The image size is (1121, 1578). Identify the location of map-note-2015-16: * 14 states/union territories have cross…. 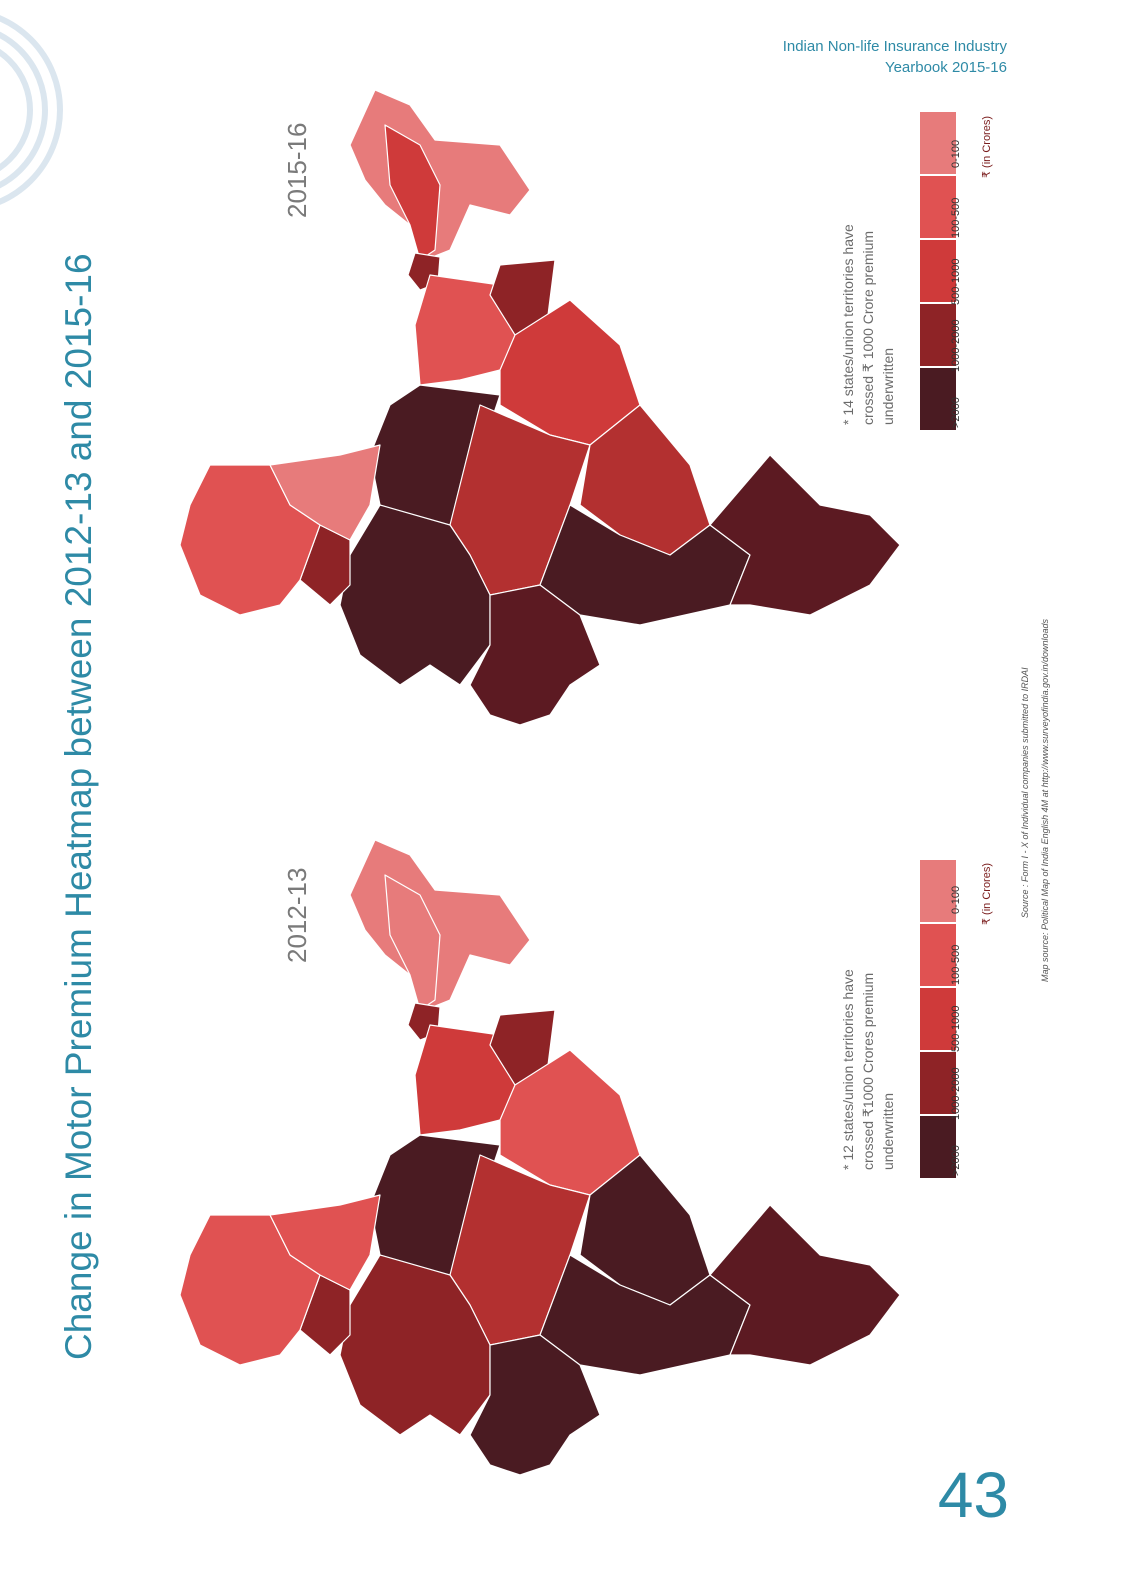
(868, 324).